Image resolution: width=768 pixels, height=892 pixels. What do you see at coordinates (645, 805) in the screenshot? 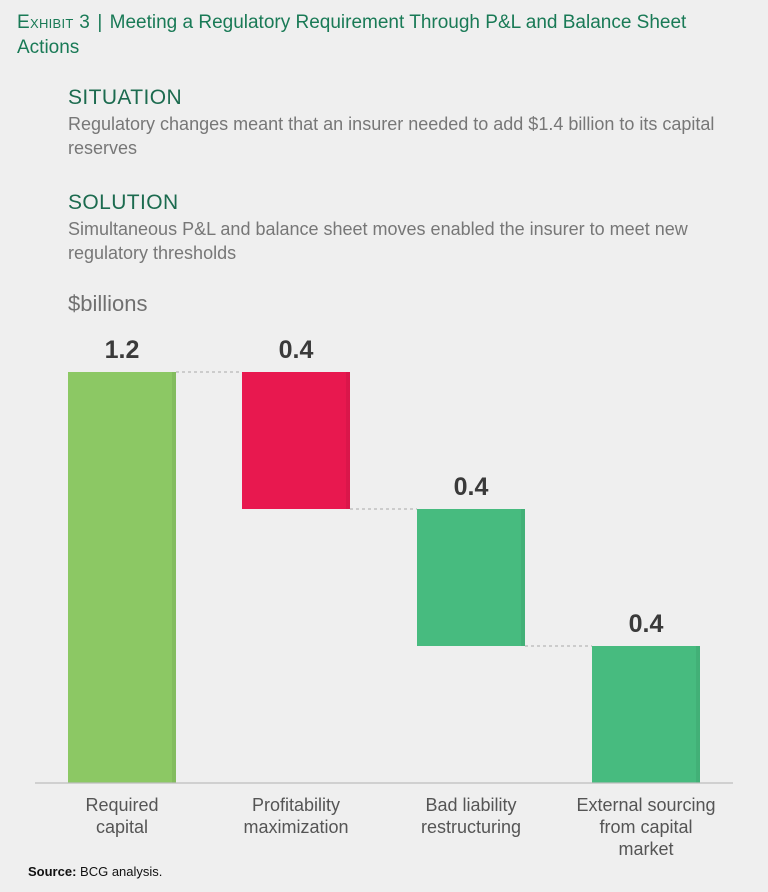
I see `category-label-4: External sourcing` at bounding box center [645, 805].